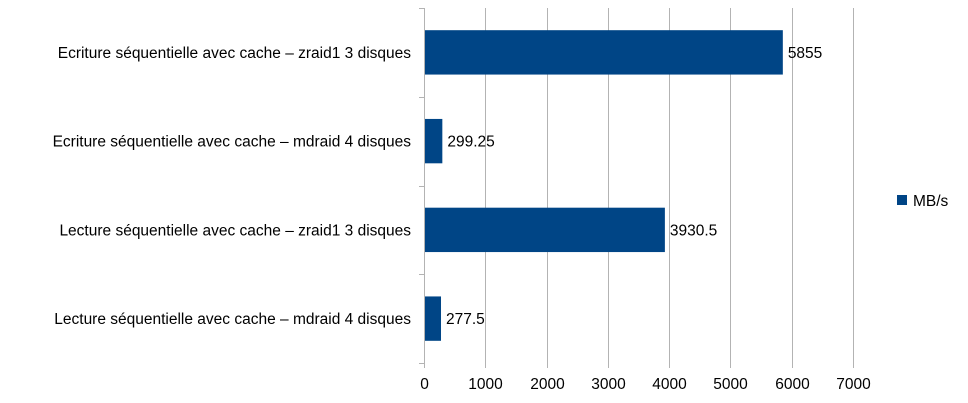 The width and height of the screenshot is (968, 403). What do you see at coordinates (608, 384) in the screenshot?
I see `x-tick-label: 3000` at bounding box center [608, 384].